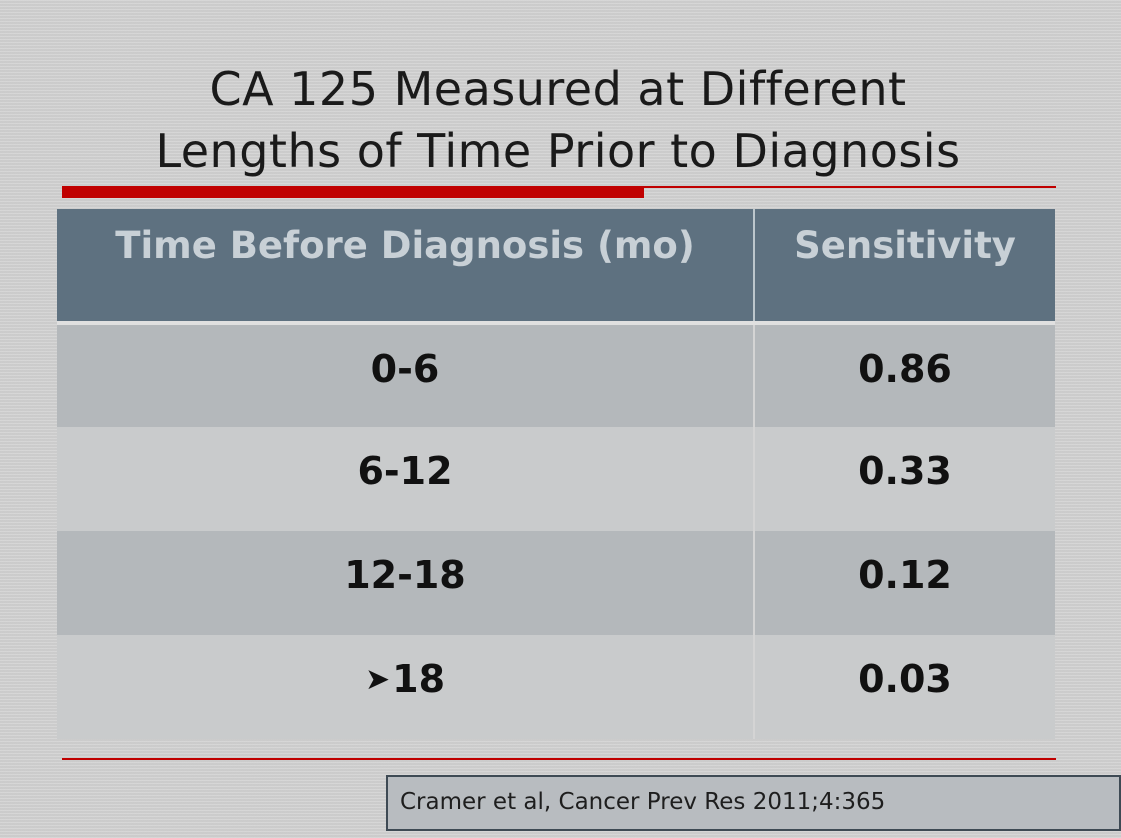  Describe the element at coordinates (353, 192) in the screenshot. I see `title-underline-thick` at that location.